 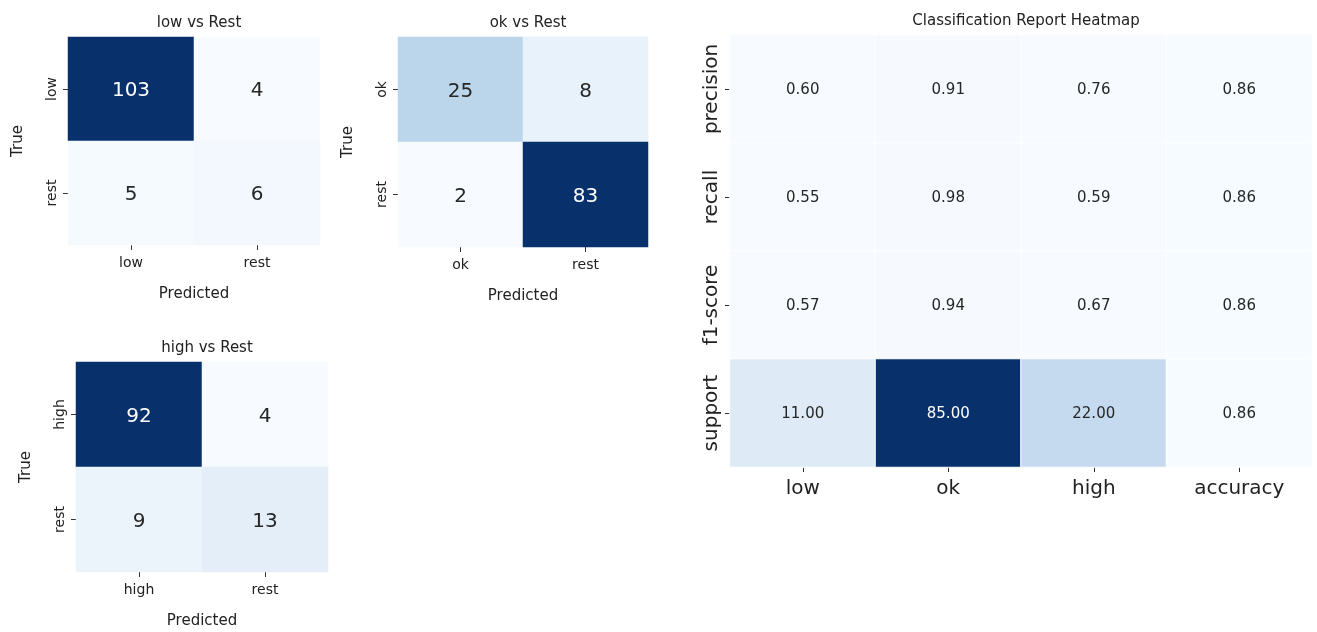 I want to click on data-label: 0.57, so click(x=803, y=305).